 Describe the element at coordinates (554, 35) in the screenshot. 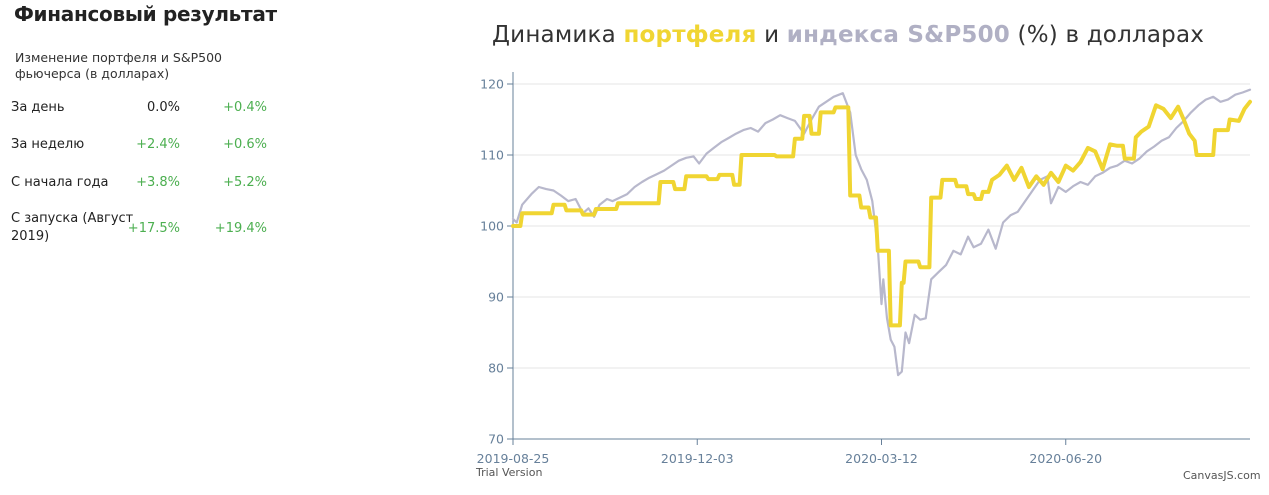

I see `chart-title-pre: Динамика` at that location.